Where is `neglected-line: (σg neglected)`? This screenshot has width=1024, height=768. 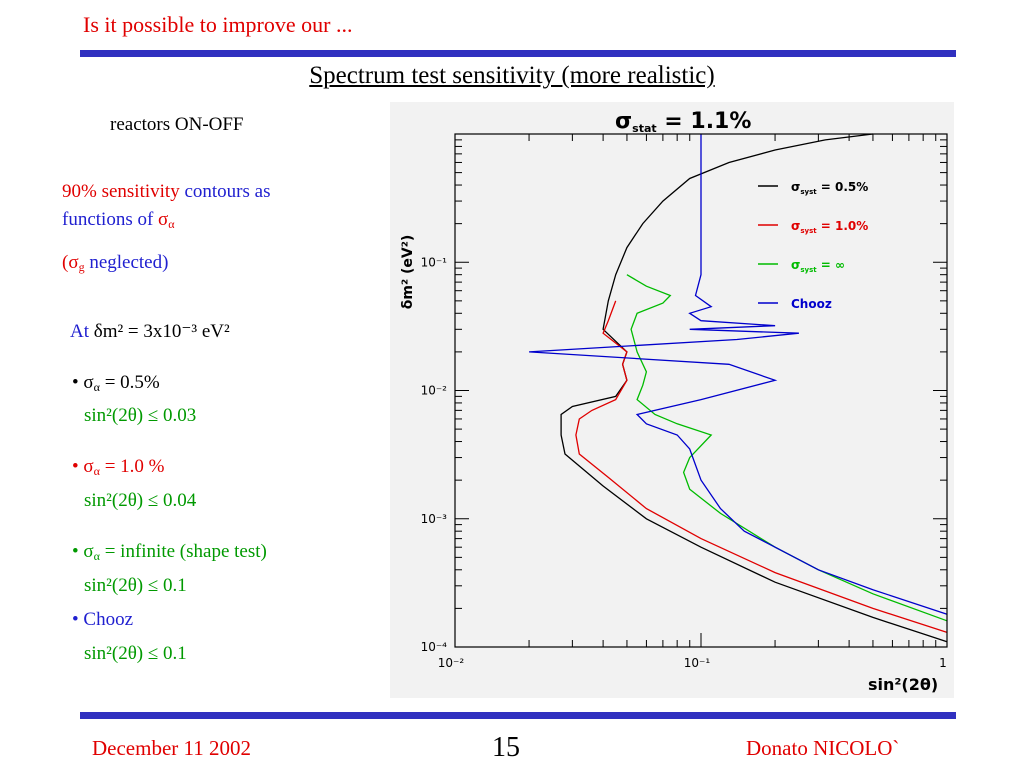
neglected-line: (σg neglected) is located at coordinates (115, 263).